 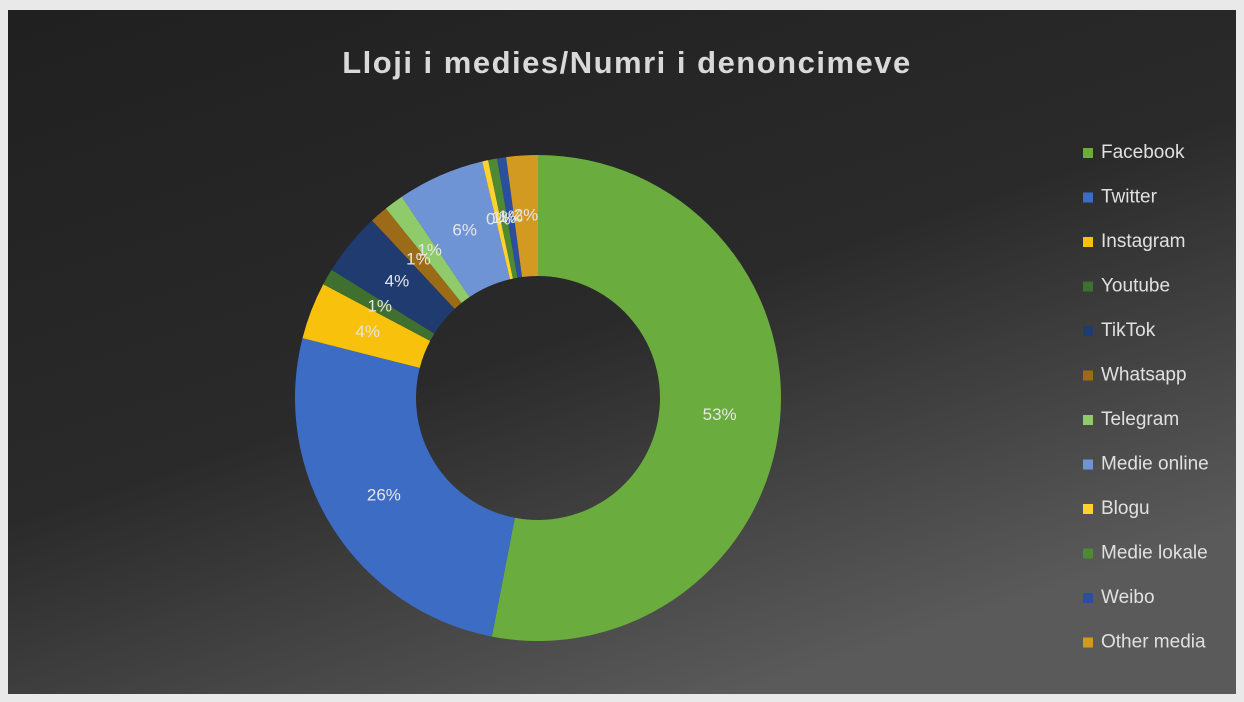 What do you see at coordinates (1143, 152) in the screenshot?
I see `legend-label: Facebook` at bounding box center [1143, 152].